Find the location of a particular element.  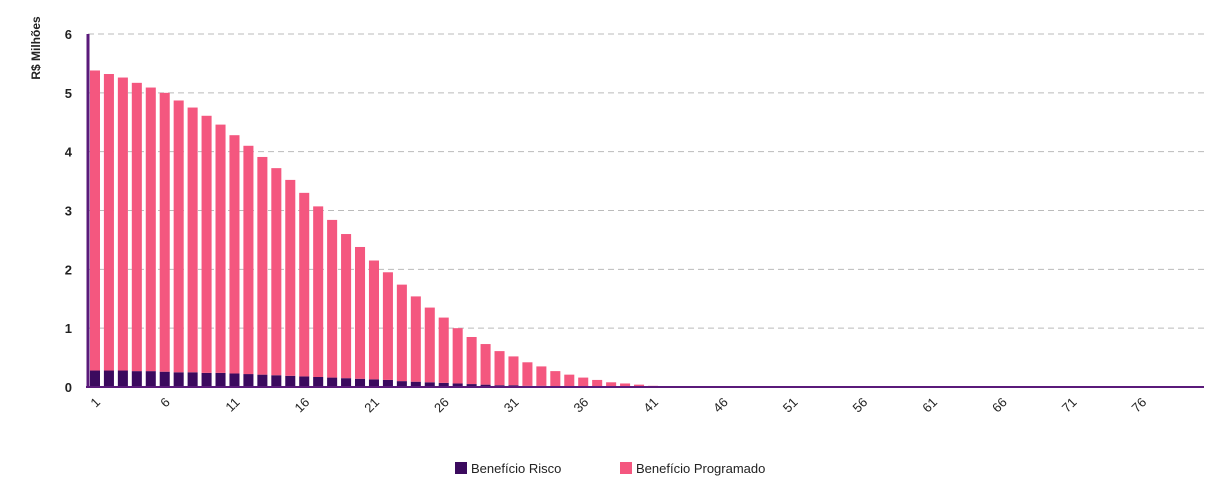

legend-label-programado: Benefício Programado is located at coordinates (700, 468).